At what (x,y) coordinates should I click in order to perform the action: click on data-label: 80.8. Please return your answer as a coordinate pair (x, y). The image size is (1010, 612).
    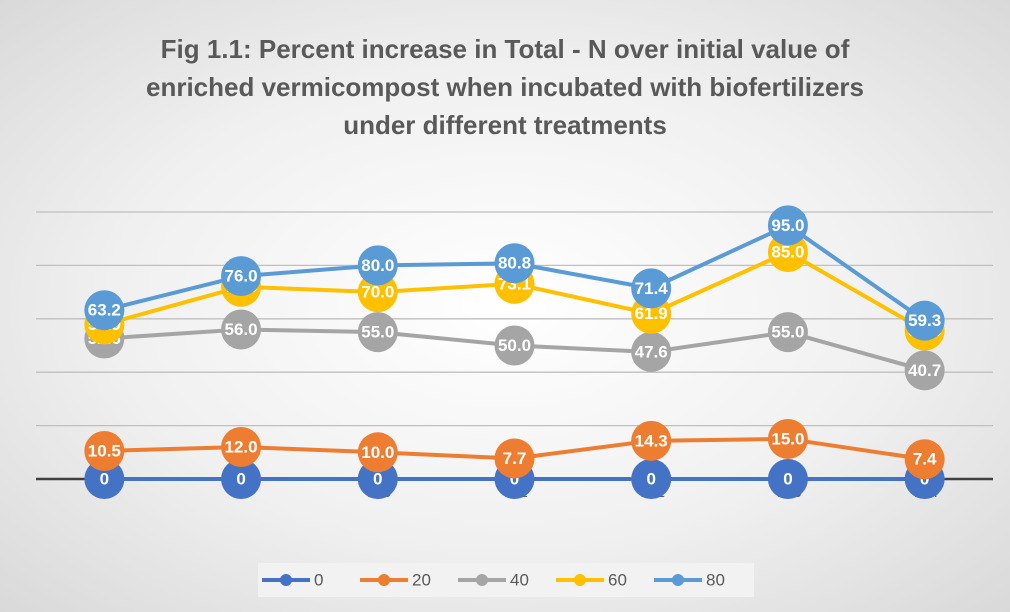
    Looking at the image, I should click on (514, 263).